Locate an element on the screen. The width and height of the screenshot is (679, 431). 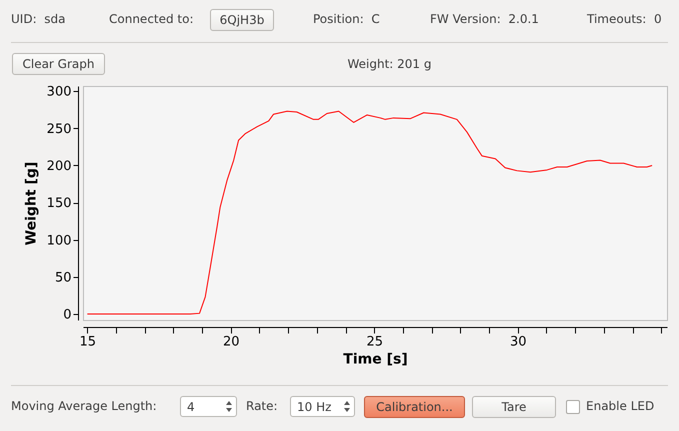
text: 10 Hz is located at coordinates (314, 407).